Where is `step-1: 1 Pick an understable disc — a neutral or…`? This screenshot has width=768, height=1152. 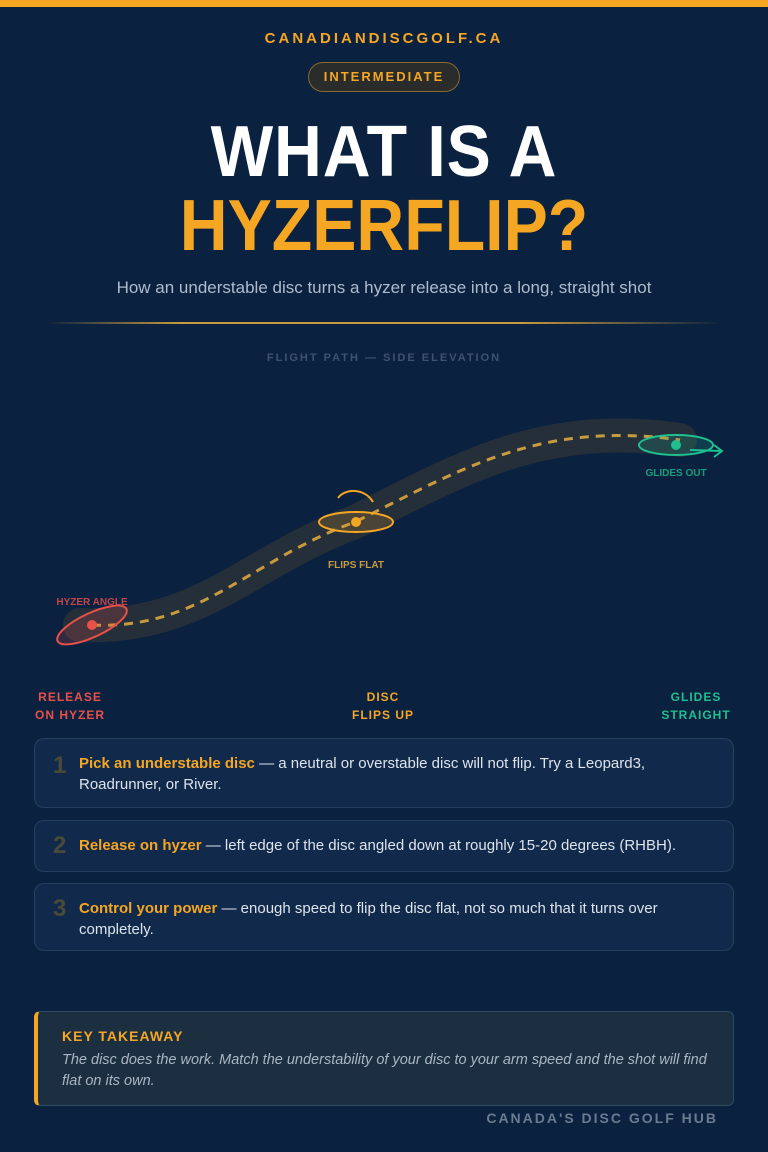
step-1: 1 Pick an understable disc — a neutral or… is located at coordinates (384, 773).